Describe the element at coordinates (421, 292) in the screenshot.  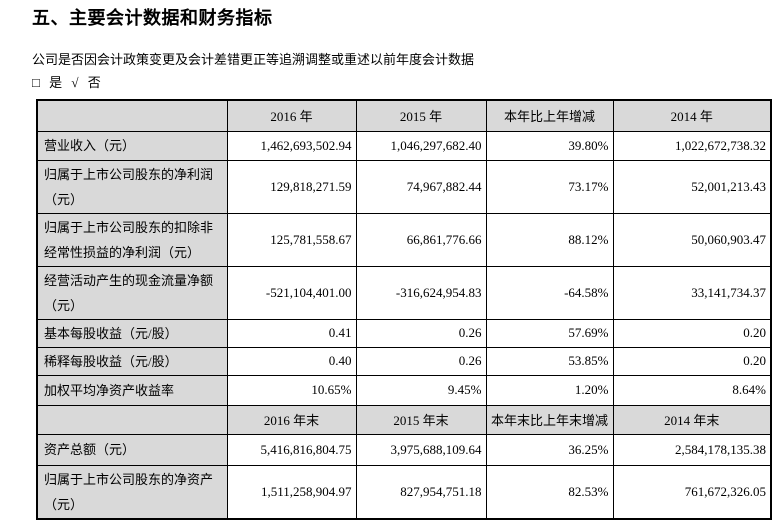
I see `cell-2015: -316,624,954.83` at that location.